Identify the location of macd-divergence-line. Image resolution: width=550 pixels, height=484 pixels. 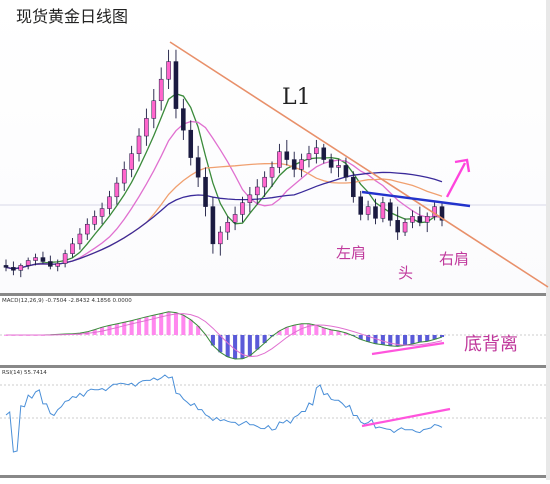
(408, 348).